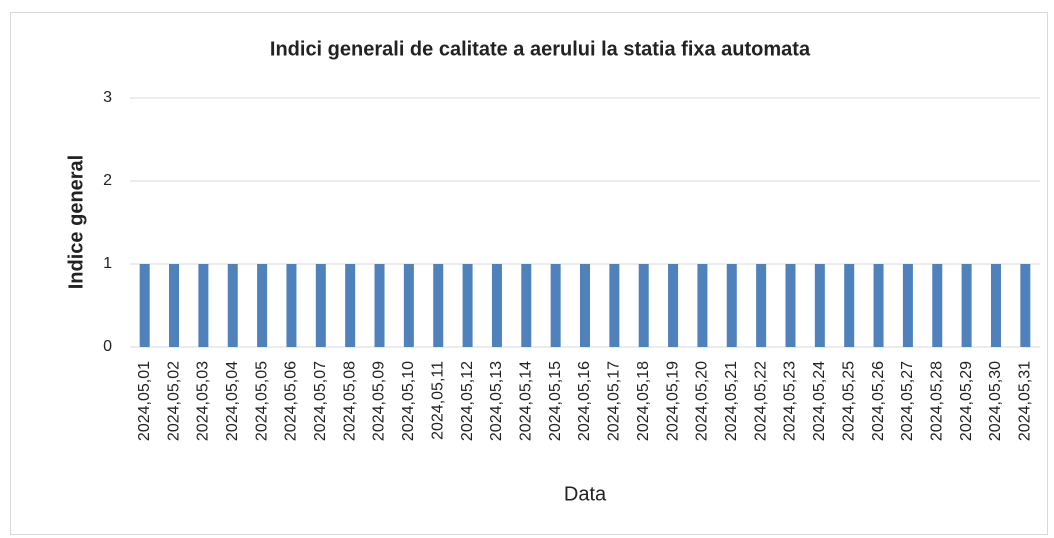 Image resolution: width=1054 pixels, height=538 pixels. Describe the element at coordinates (232, 401) in the screenshot. I see `x-tick-label: 2024,05,04` at that location.